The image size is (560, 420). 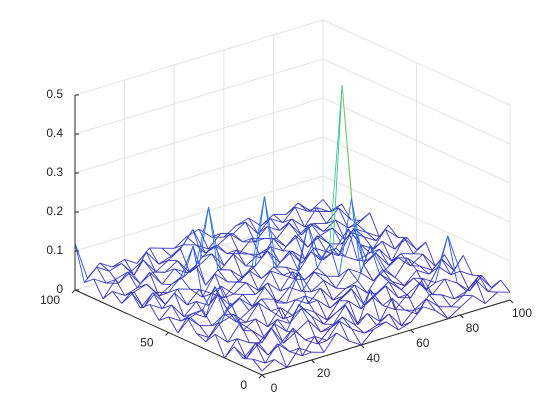 I want to click on y-tick, so click(x=260, y=376).